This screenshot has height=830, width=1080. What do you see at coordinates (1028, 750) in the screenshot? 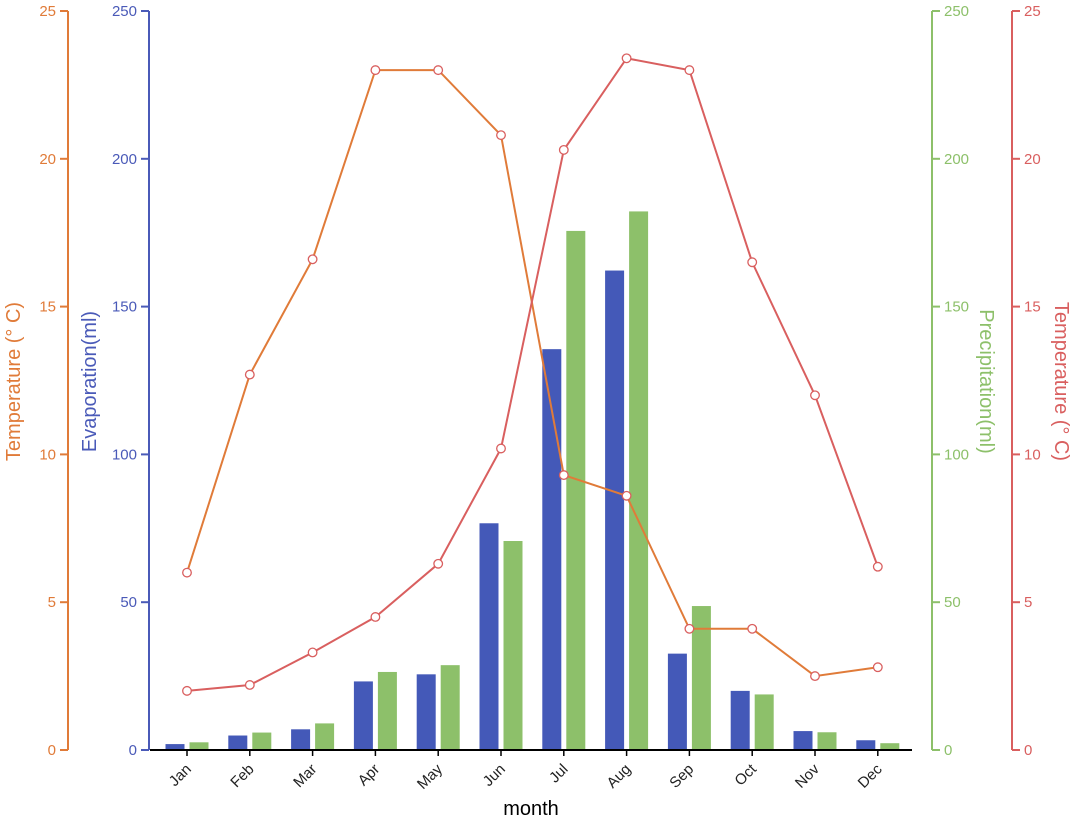
I see `right-outer-tick-label: 0` at bounding box center [1028, 750].